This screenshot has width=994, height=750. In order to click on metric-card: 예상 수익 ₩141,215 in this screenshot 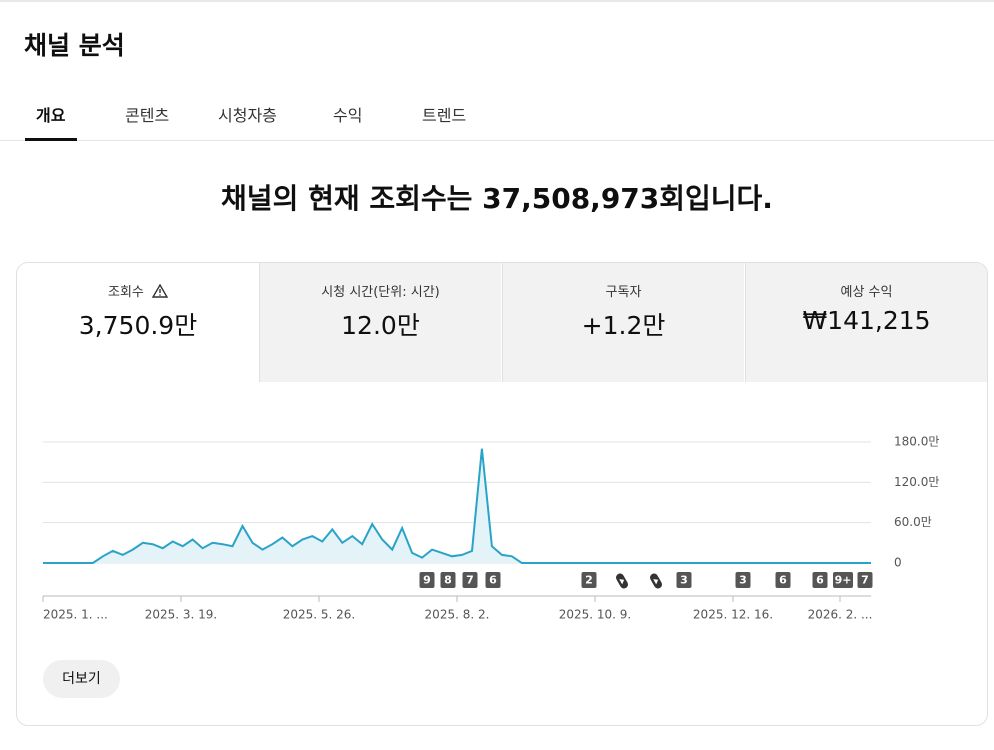, I will do `click(866, 322)`.